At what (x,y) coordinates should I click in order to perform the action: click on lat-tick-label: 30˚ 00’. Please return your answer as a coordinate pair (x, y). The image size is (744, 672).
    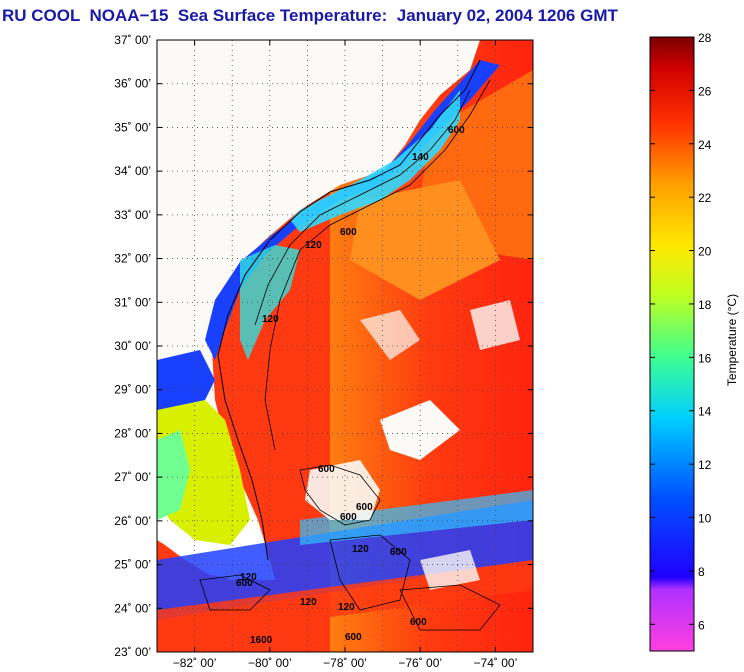
    Looking at the image, I should click on (132, 346).